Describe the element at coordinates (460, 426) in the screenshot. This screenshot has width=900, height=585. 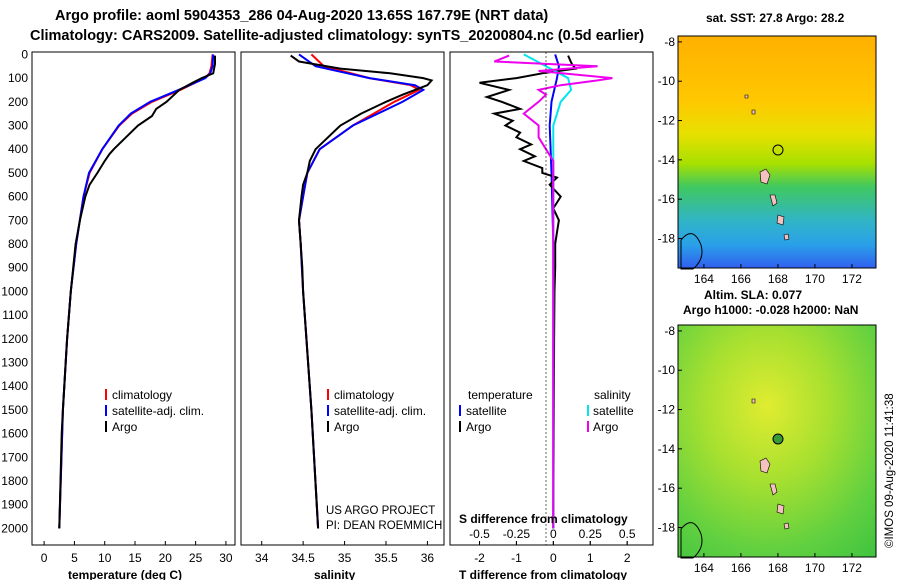
I see `legend-swatch-t-argo` at that location.